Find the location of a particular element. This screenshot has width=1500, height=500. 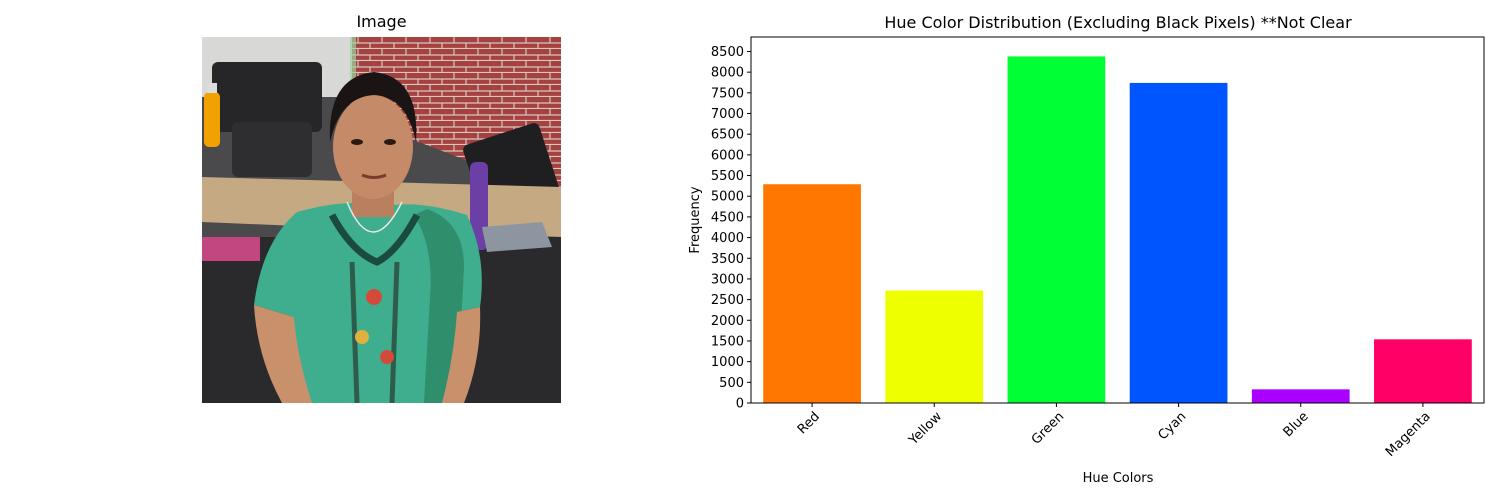

bar-green is located at coordinates (1056, 229).